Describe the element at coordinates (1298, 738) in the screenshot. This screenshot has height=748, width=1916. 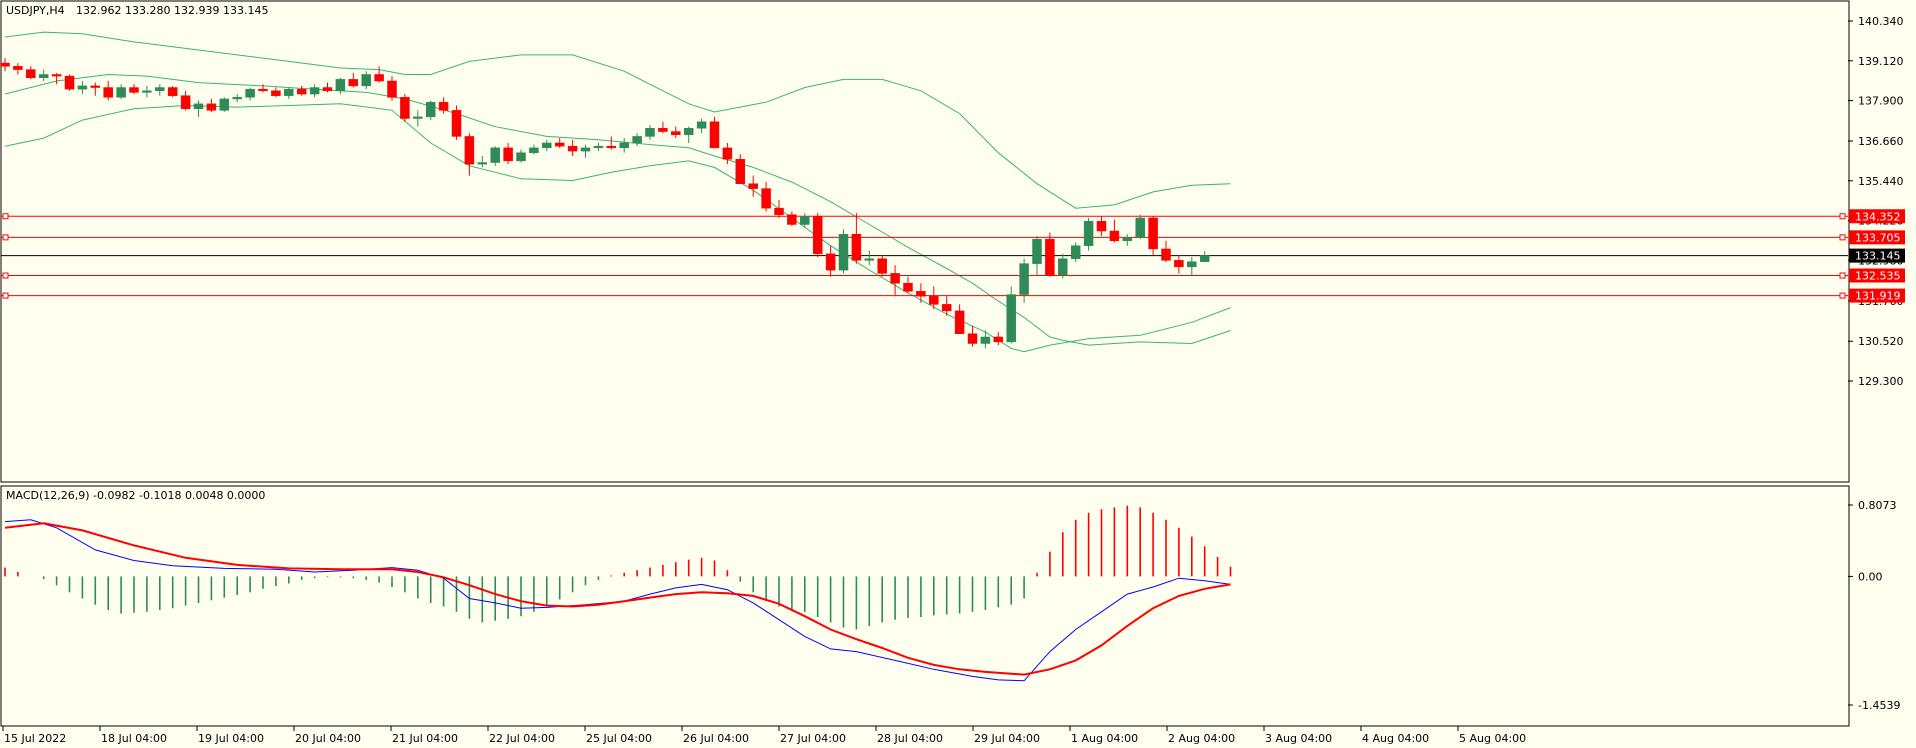
I see `time-tick-label: 3 Aug 04:00` at that location.